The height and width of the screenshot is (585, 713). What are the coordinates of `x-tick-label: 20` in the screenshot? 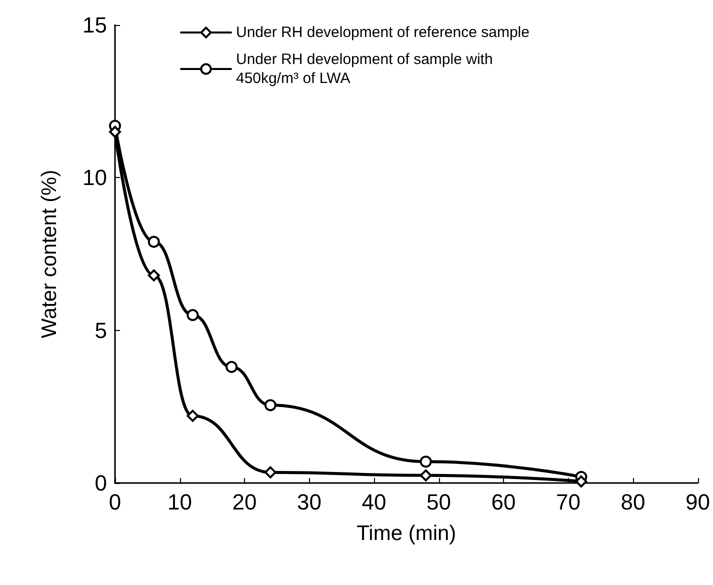 It's located at (244, 502).